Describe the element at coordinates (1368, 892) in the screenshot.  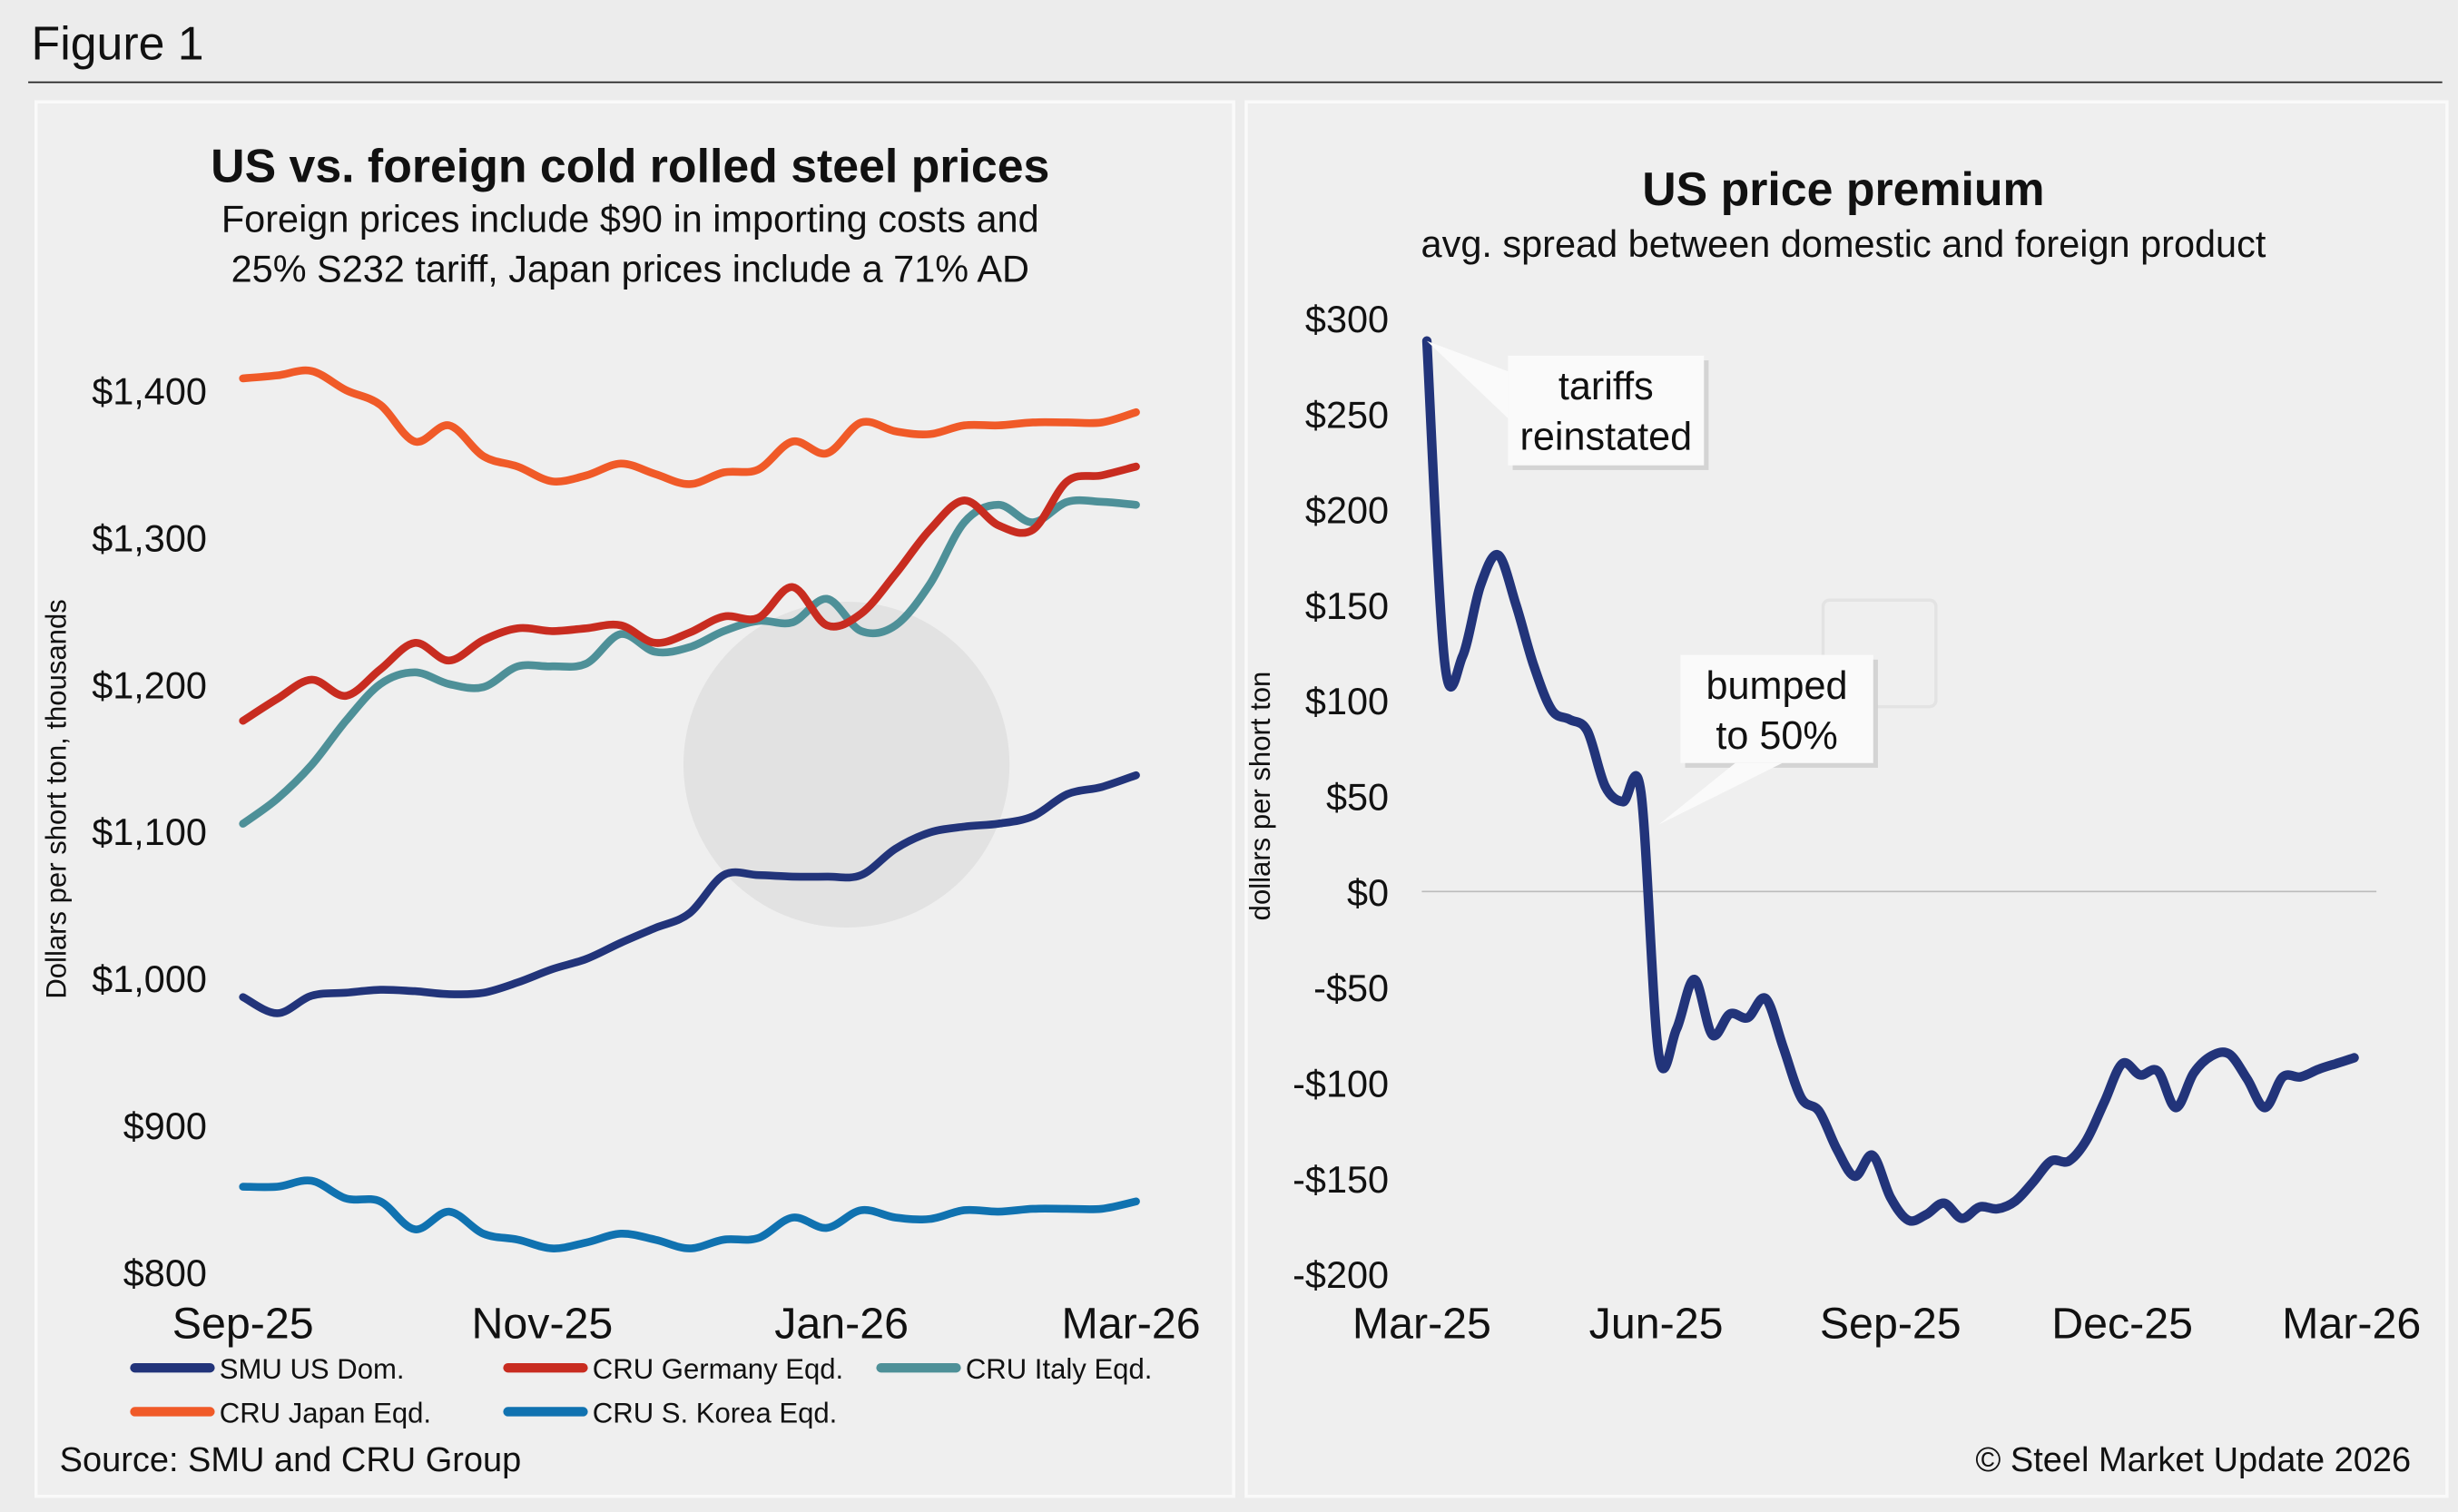
I see `right-y-tick-label: $0` at that location.